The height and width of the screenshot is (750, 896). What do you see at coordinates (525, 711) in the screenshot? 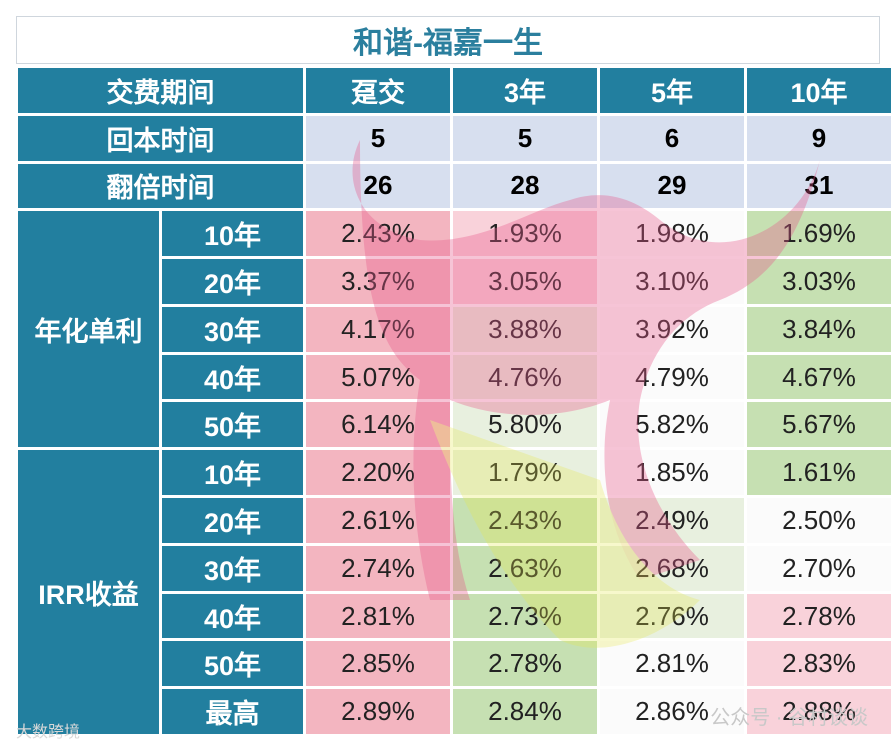
I see `irr-cell: 2.84%` at bounding box center [525, 711].